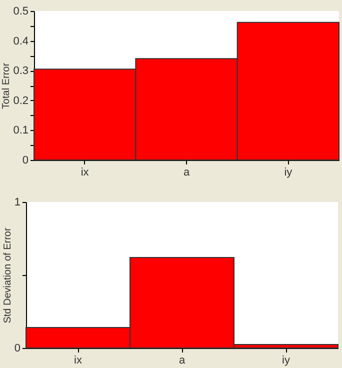  What do you see at coordinates (20, 71) in the screenshot?
I see `y-tick-label: 0.3` at bounding box center [20, 71].